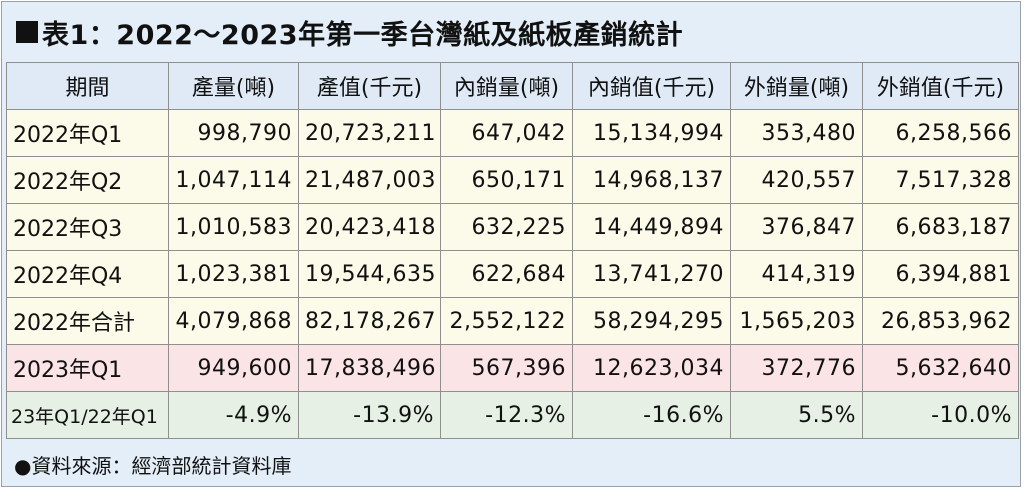 The width and height of the screenshot is (1024, 490). What do you see at coordinates (363, 35) in the screenshot?
I see `title-text: 表1：2022～2023年第一季台灣紙及紙板產銷統計` at bounding box center [363, 35].